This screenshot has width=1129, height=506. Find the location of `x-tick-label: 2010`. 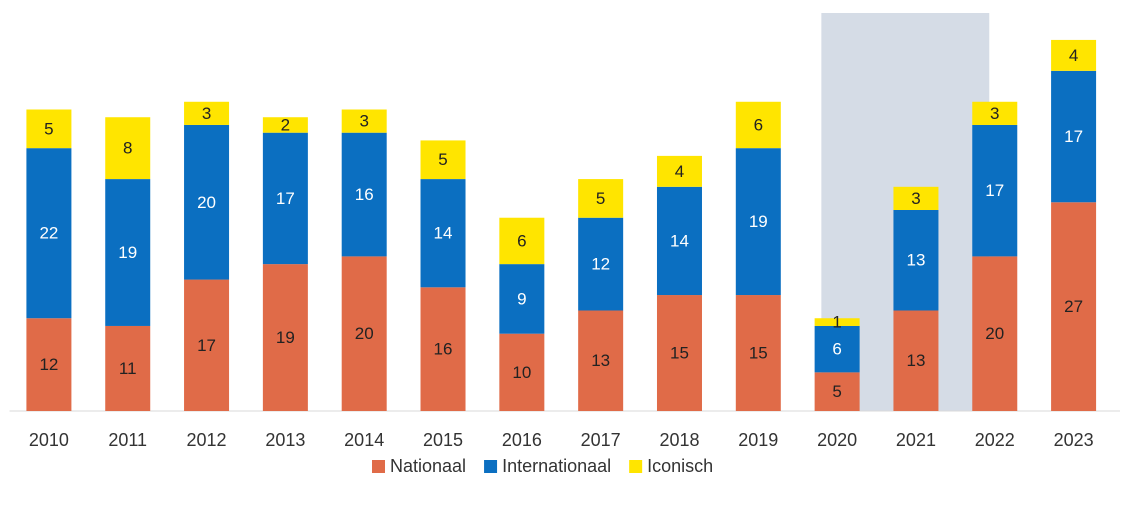

x-tick-label: 2010 is located at coordinates (49, 440).